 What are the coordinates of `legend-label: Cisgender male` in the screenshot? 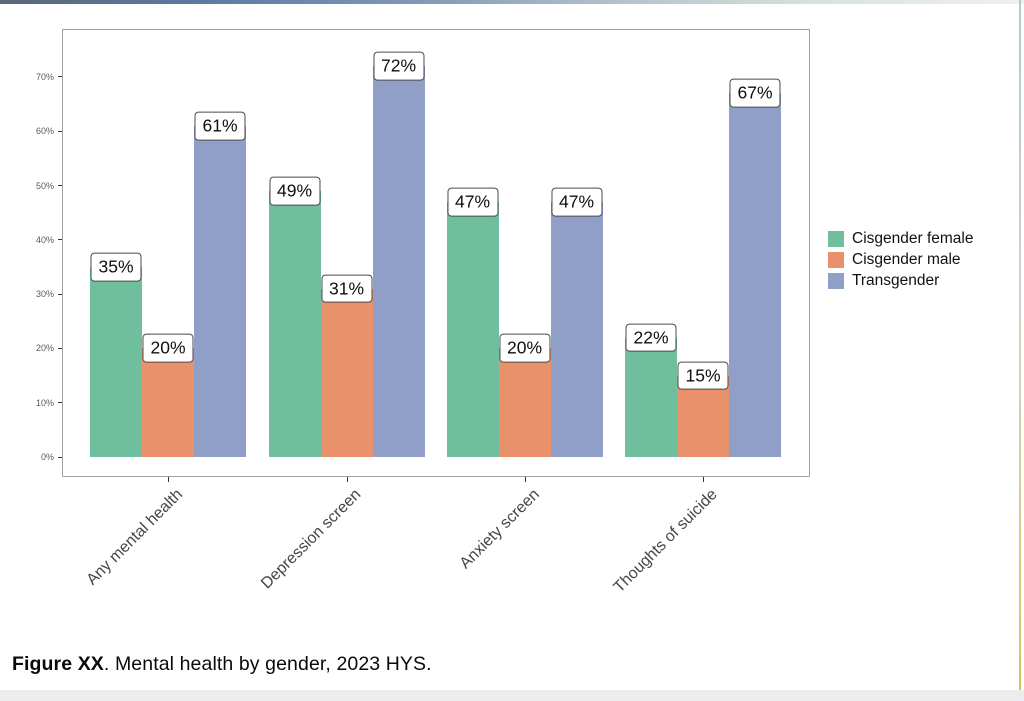 It's located at (906, 259).